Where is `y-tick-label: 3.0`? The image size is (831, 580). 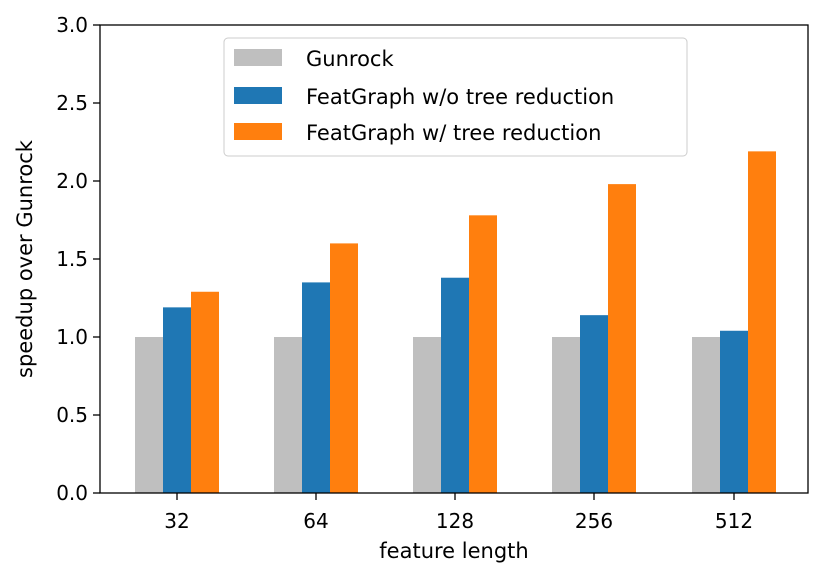
y-tick-label: 3.0 is located at coordinates (72, 25).